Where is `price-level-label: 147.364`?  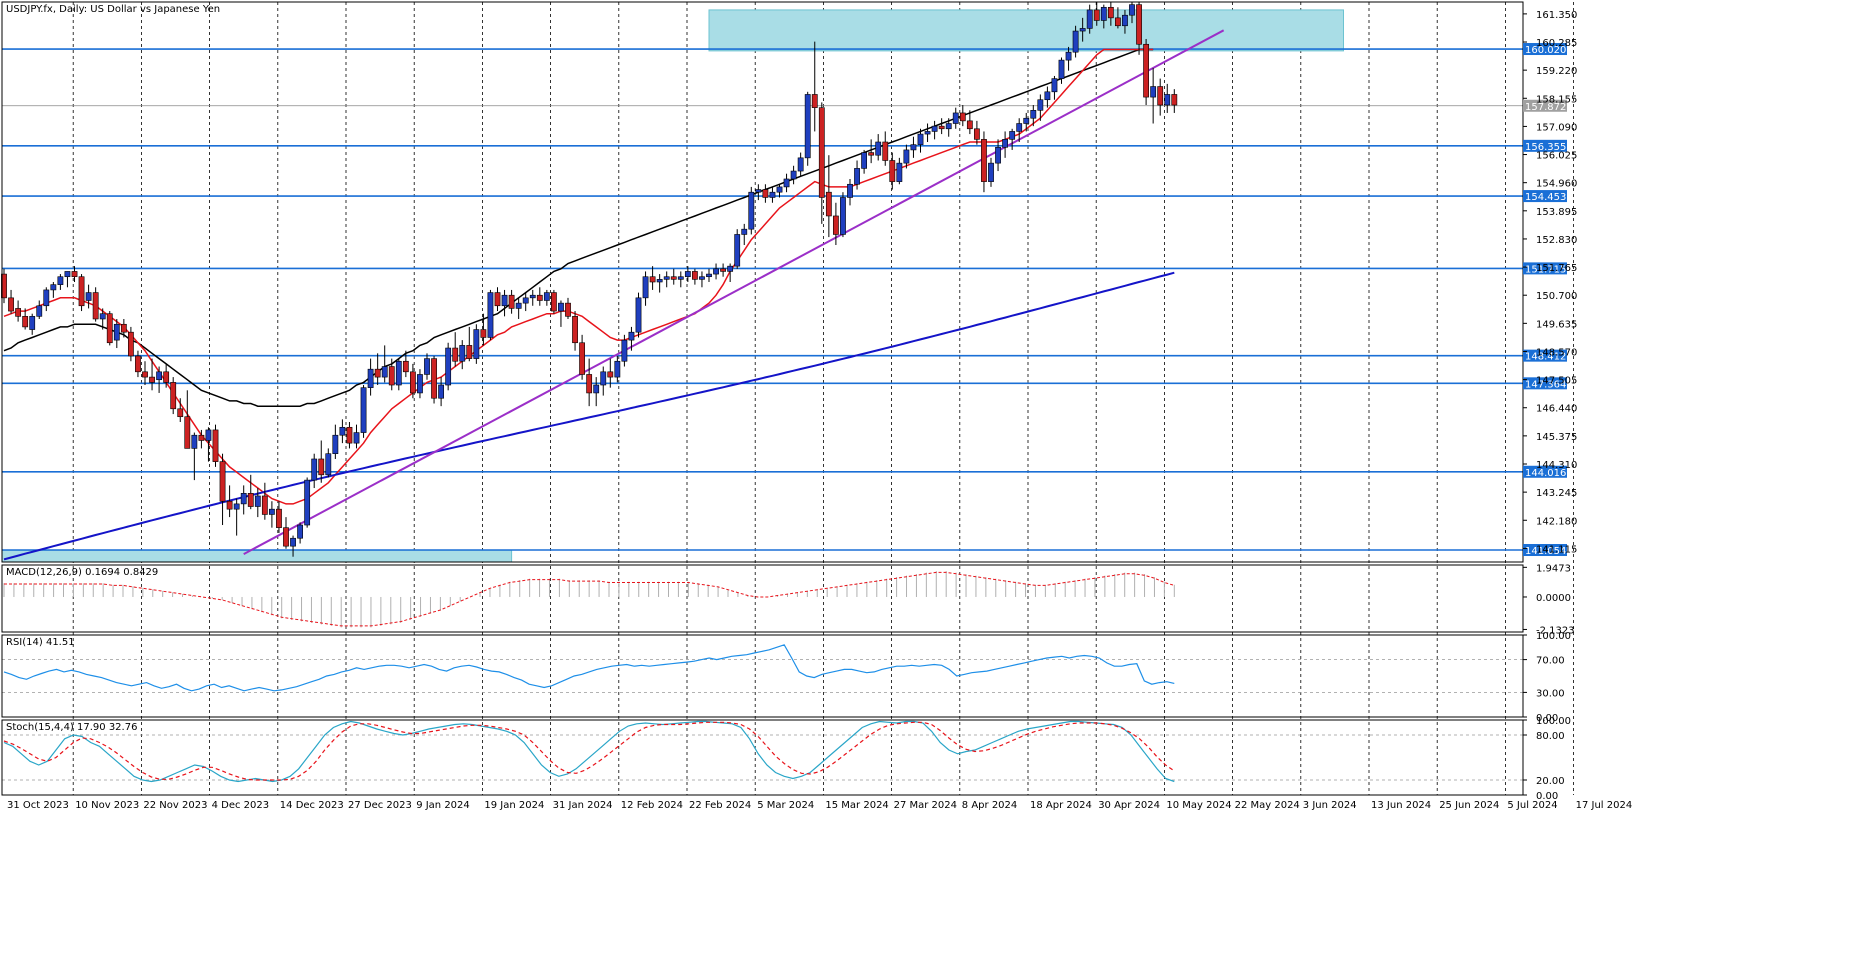 price-level-label: 147.364 is located at coordinates (1545, 384).